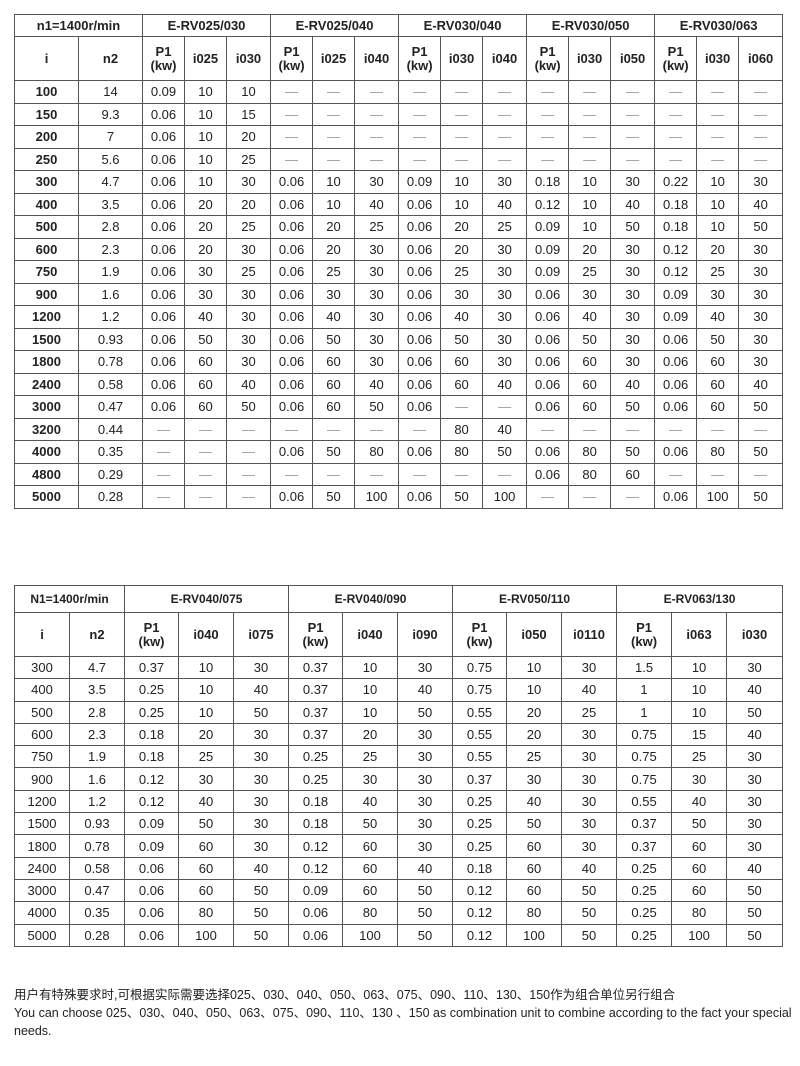  Describe the element at coordinates (480, 734) in the screenshot. I see `value-cell: 0.55` at that location.